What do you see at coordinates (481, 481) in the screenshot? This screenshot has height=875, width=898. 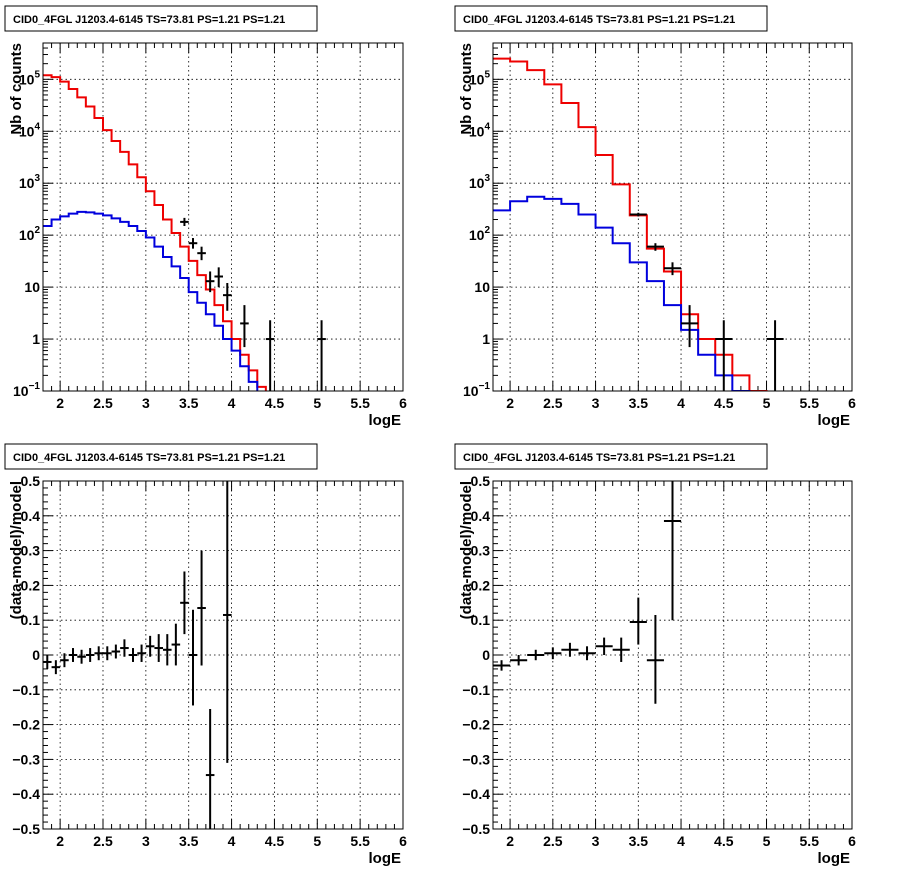 I see `y-tick-label: 0.5` at bounding box center [481, 481].